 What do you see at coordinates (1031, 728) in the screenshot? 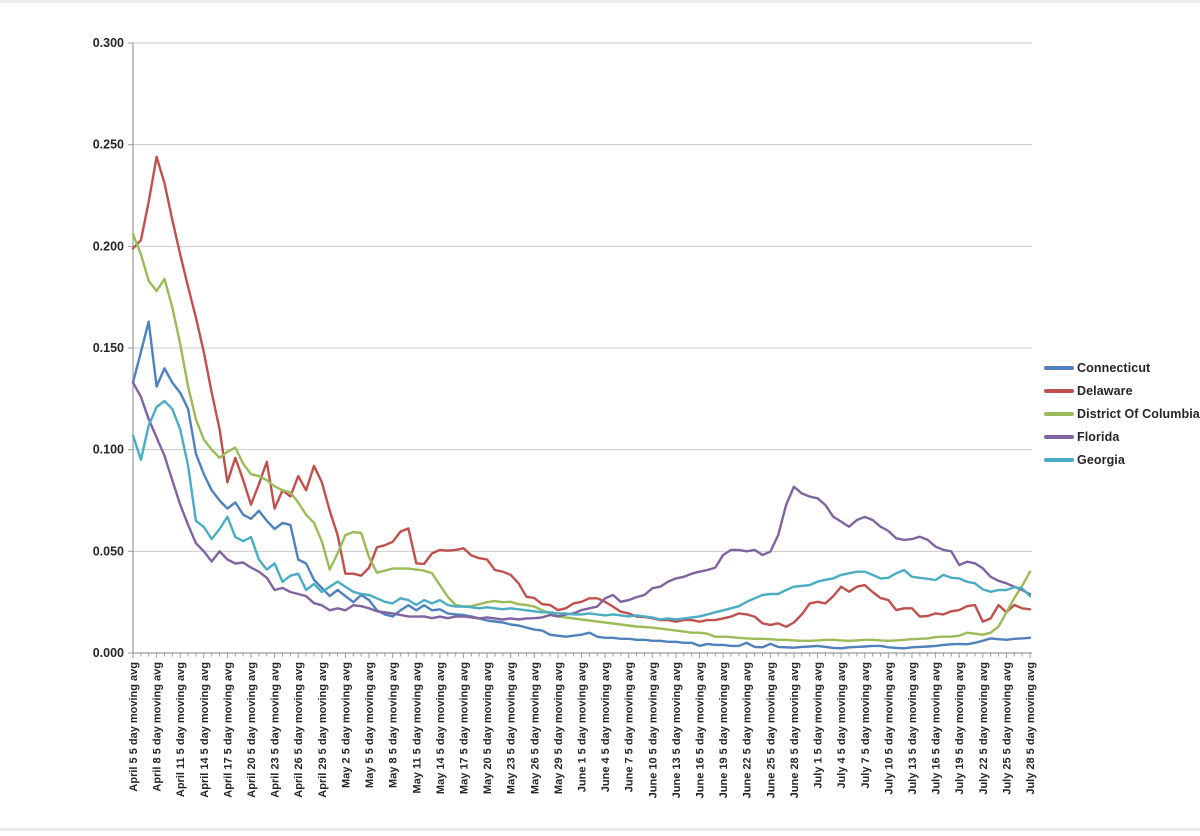
I see `x-axis-label: July 28 5 day moving avg` at bounding box center [1031, 728].